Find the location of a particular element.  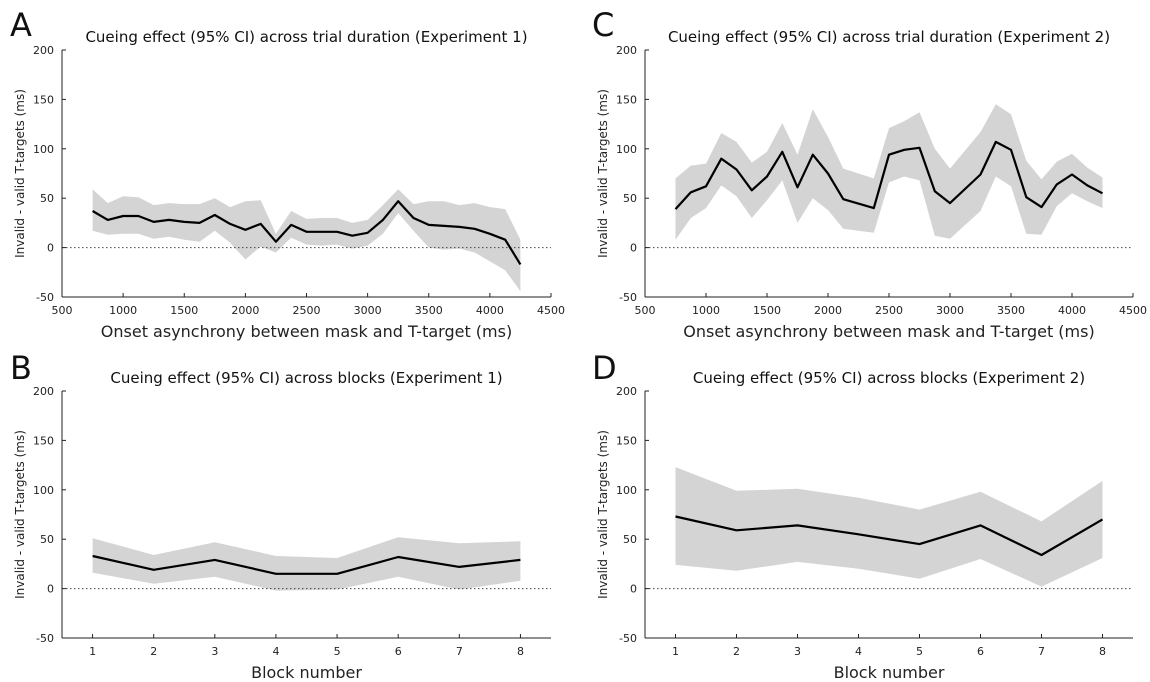

panel-letter: D is located at coordinates (604, 368).